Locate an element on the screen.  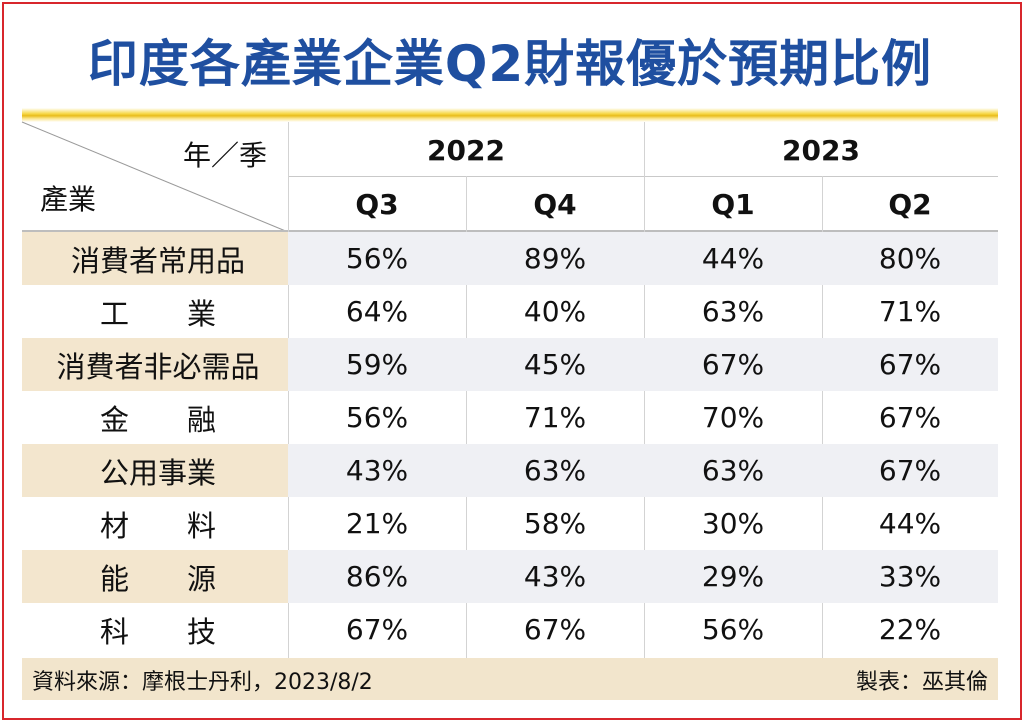
industry-label: 能 源 is located at coordinates (157, 578).